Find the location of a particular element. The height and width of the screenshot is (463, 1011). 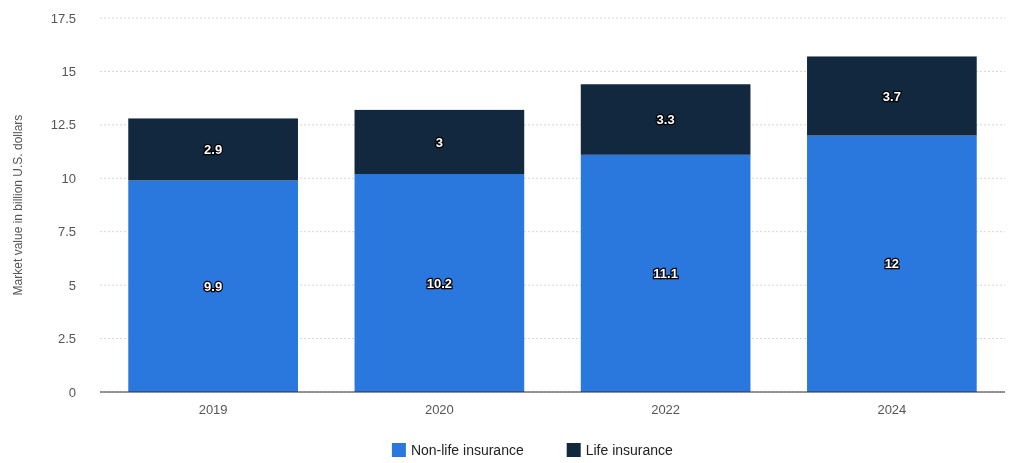

data-label: 3 is located at coordinates (439, 142).